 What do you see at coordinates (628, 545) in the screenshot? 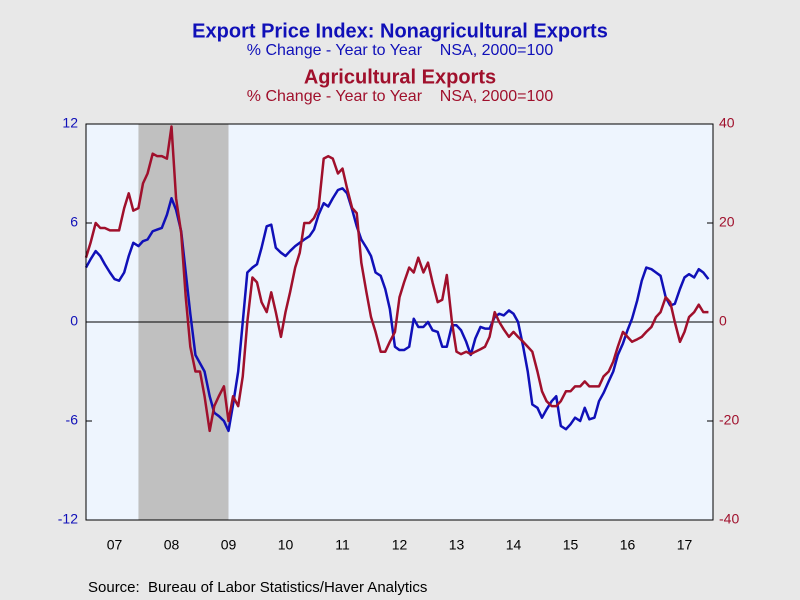
I see `x-tick-label: 16` at bounding box center [628, 545].